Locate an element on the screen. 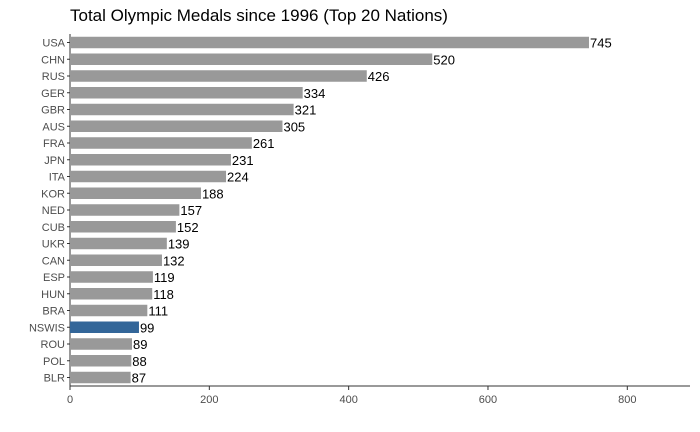  y-tick-label-pol: POL is located at coordinates (54, 362).